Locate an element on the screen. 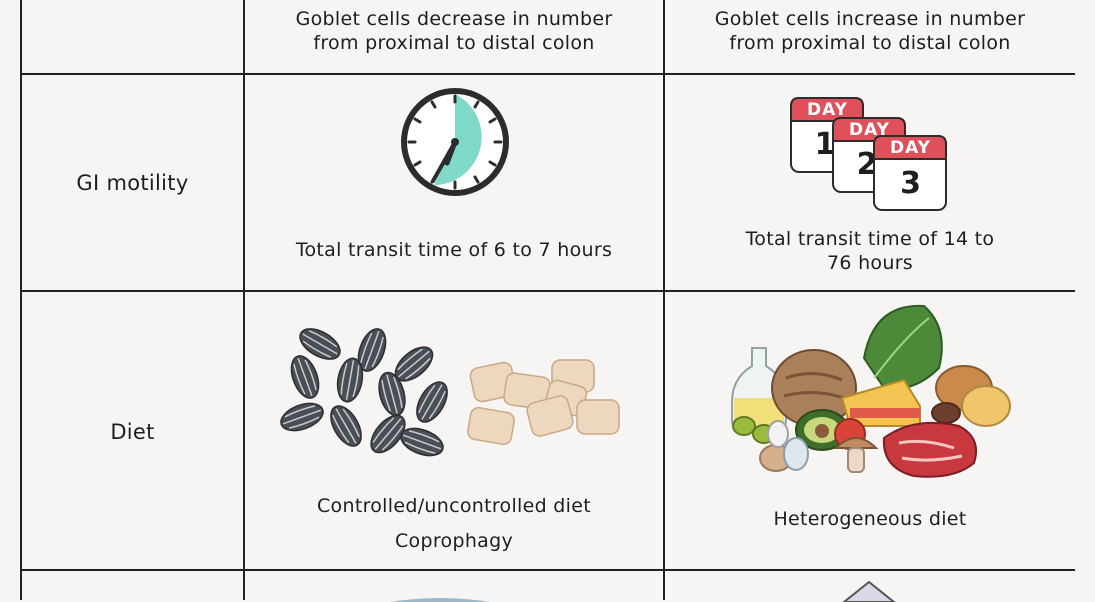  chow-pellets-icon is located at coordinates (543, 402).